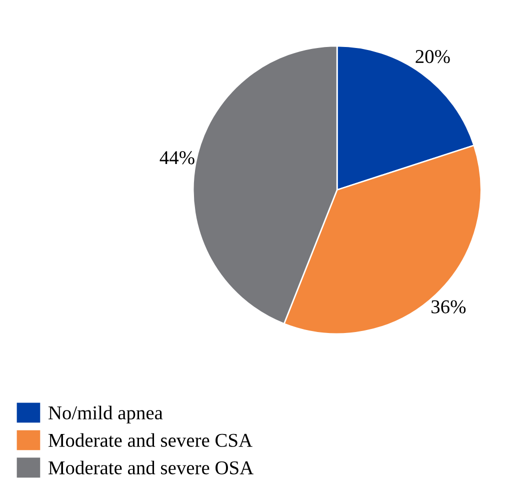 This screenshot has height=490, width=515. Describe the element at coordinates (449, 307) in the screenshot. I see `data-label: 36%` at that location.